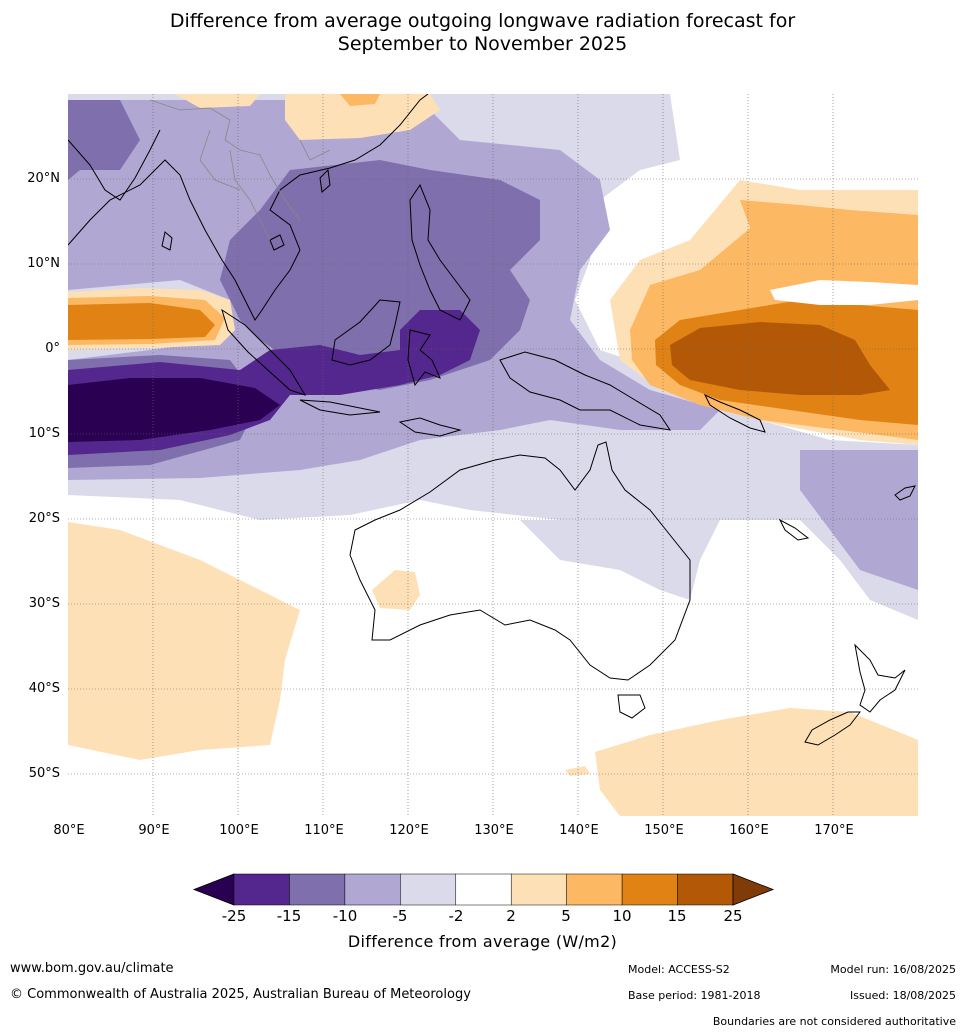 The height and width of the screenshot is (1035, 965). I want to click on sumatra-coastline, so click(264, 352).